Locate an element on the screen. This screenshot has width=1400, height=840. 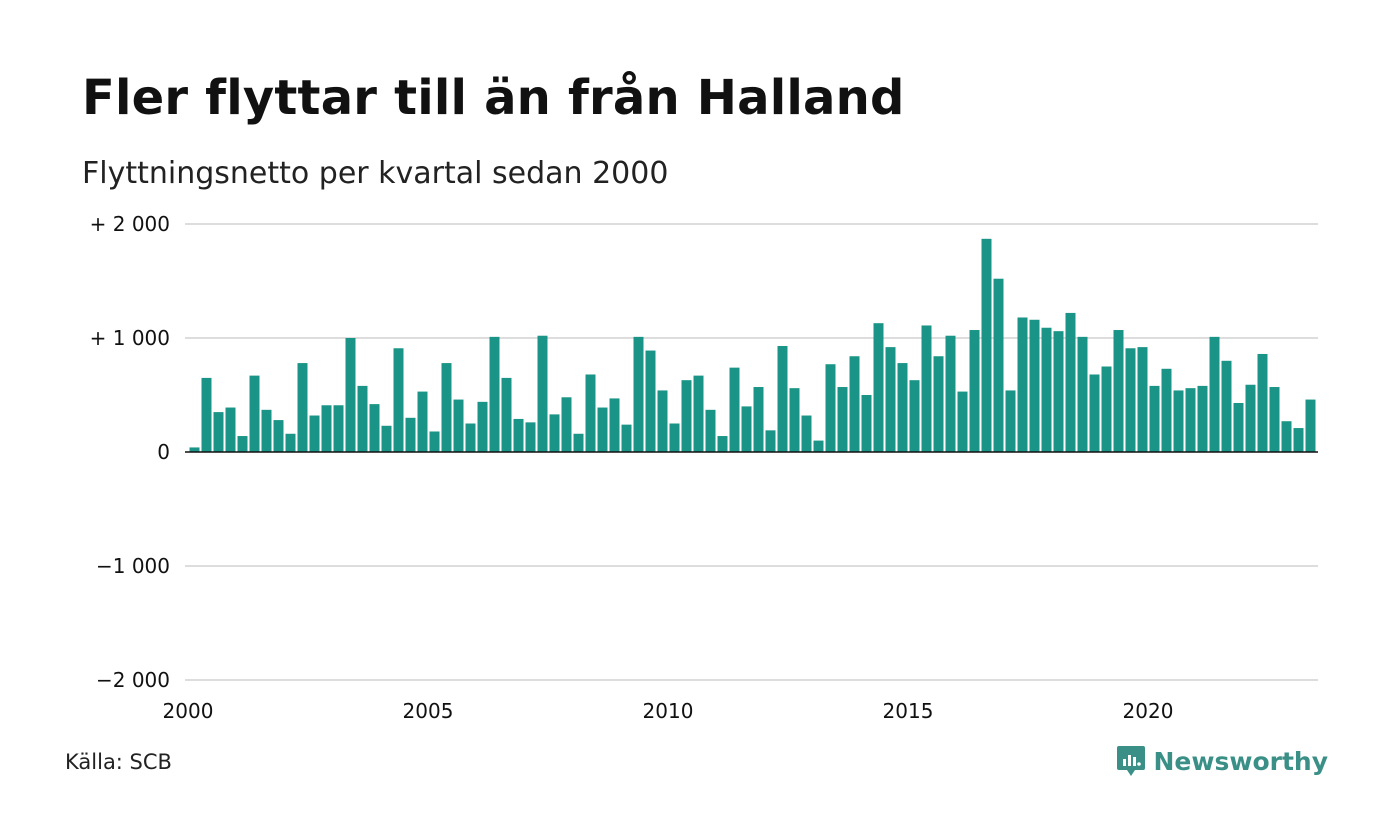
y-tick-label: −2 000 is located at coordinates (133, 680).